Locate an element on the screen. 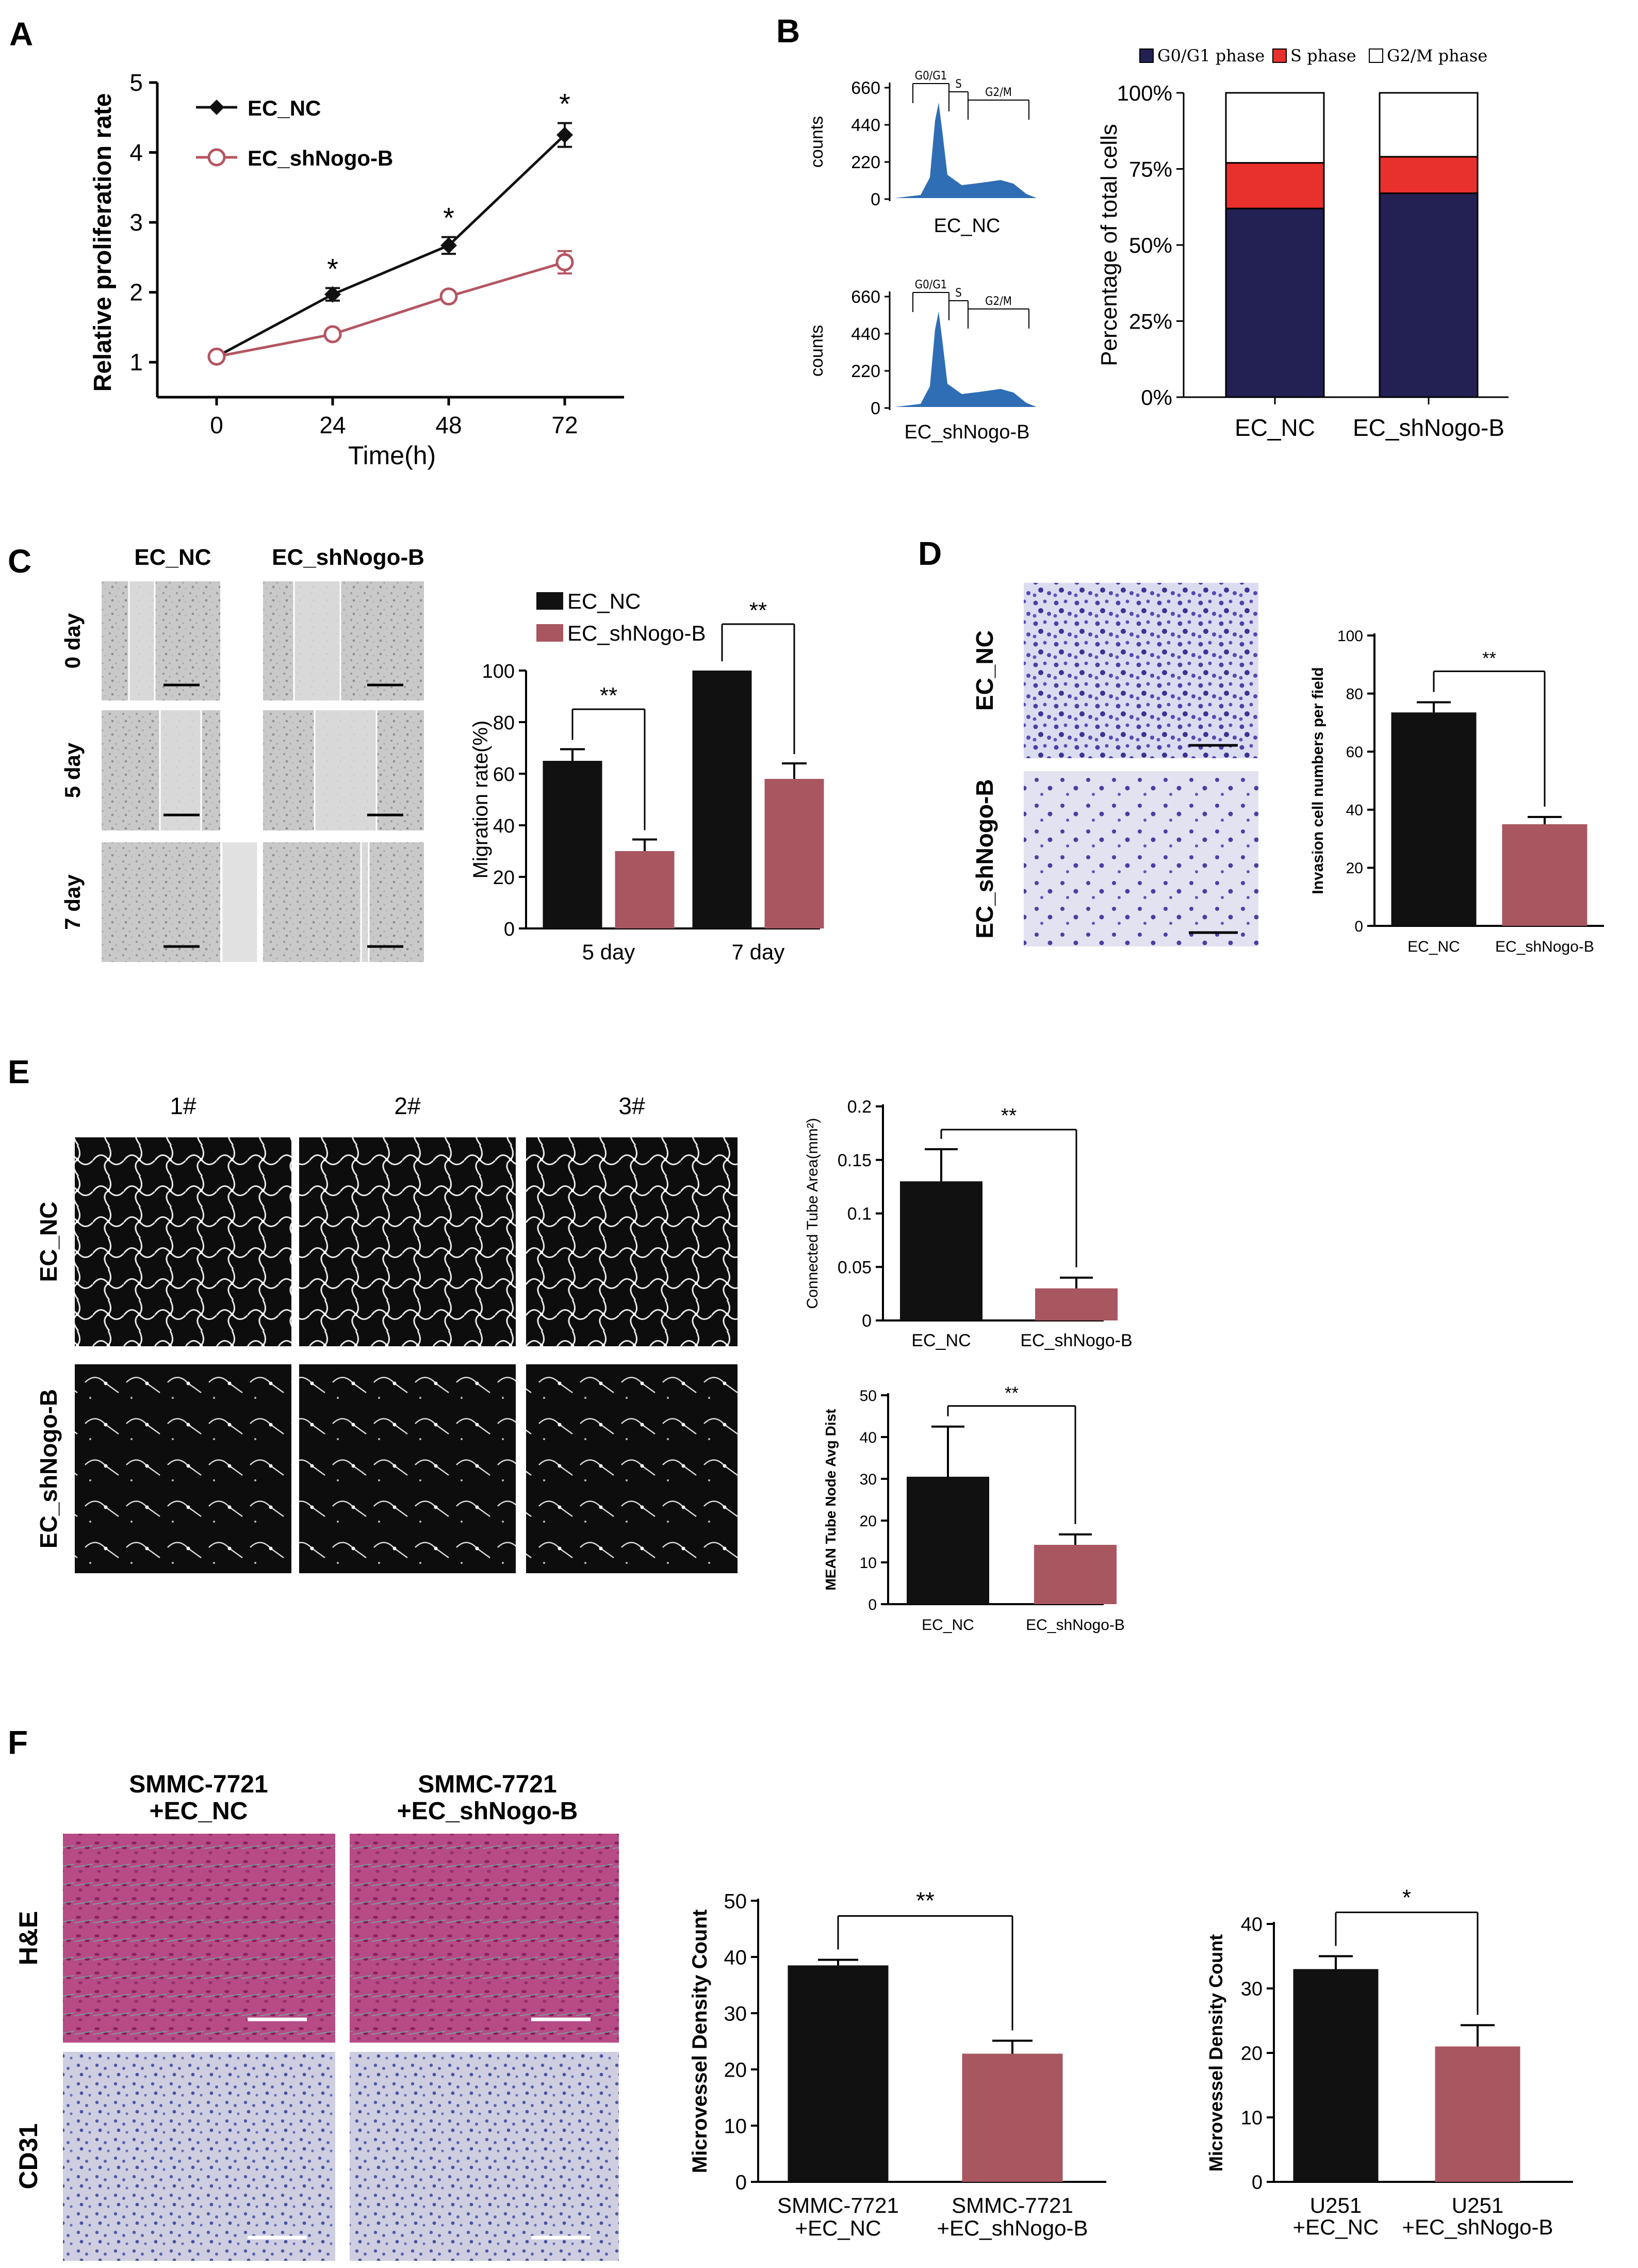  x-tick-label: 24 is located at coordinates (332, 425).